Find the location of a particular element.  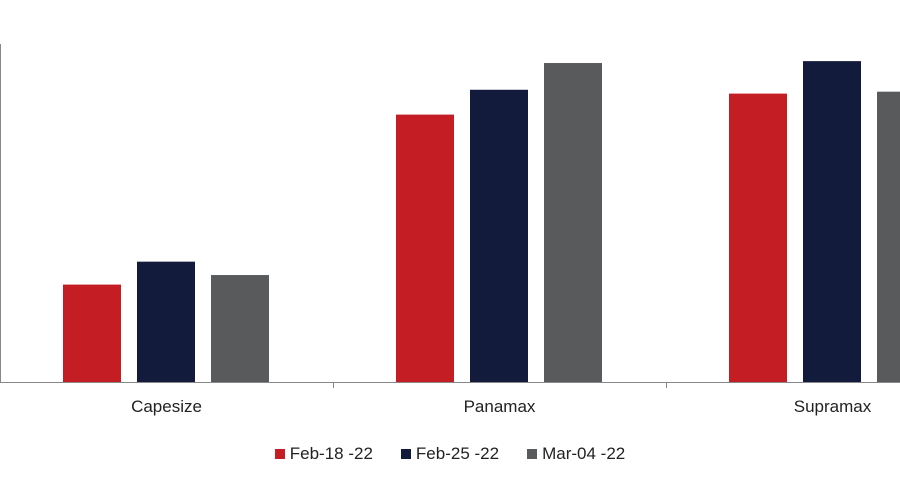

legend-item-feb-18: Feb-18 -22 is located at coordinates (323, 454).